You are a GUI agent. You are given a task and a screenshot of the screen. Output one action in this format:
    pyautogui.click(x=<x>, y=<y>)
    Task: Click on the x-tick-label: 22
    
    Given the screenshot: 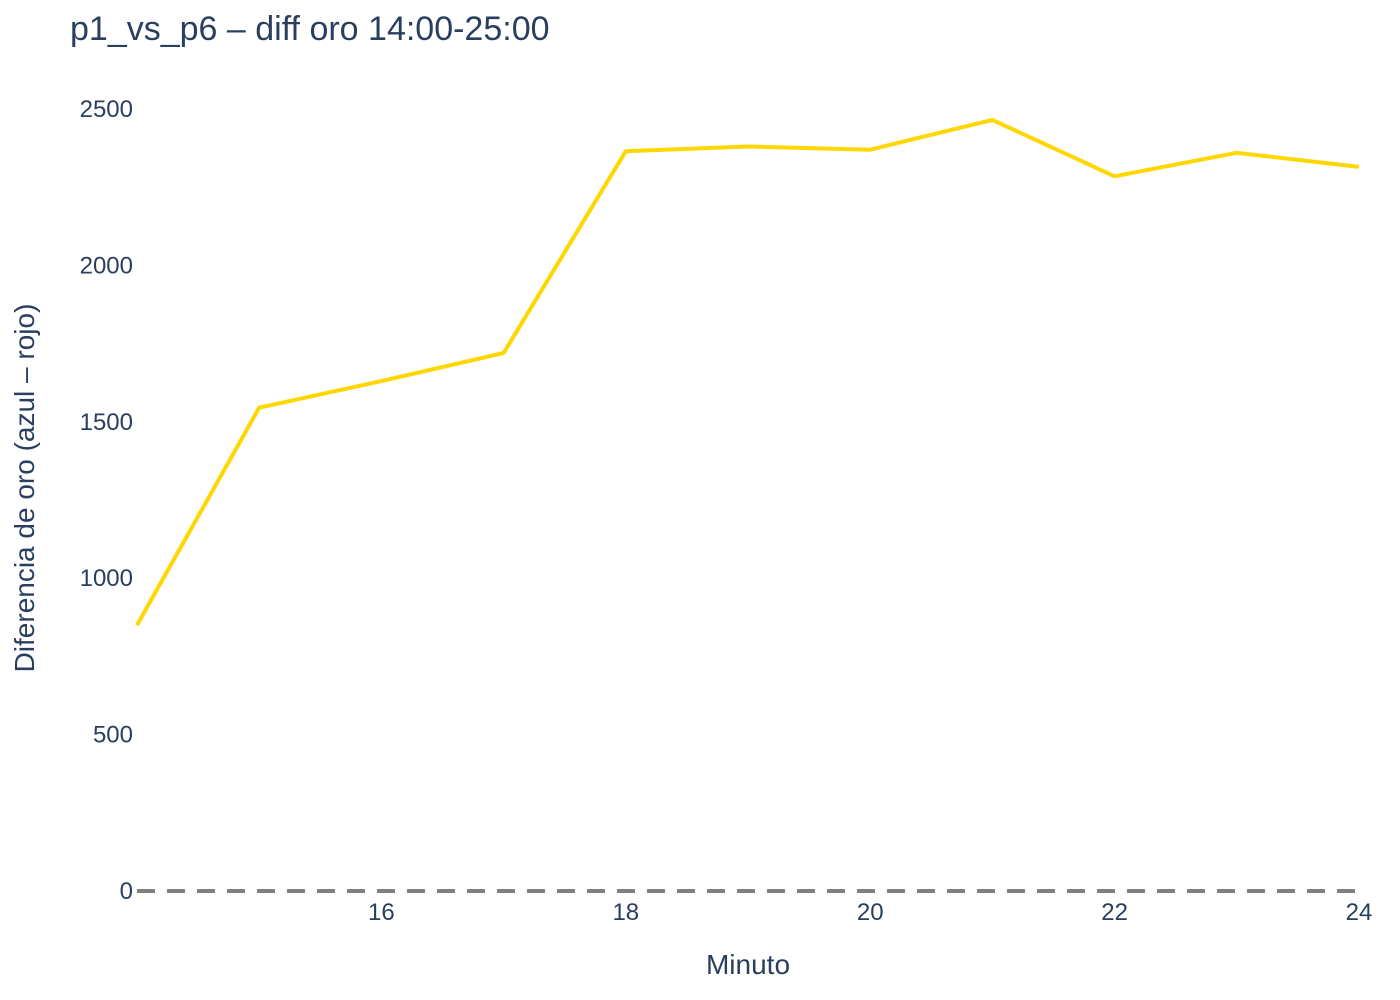 What is the action you would take?
    pyautogui.click(x=1114, y=912)
    